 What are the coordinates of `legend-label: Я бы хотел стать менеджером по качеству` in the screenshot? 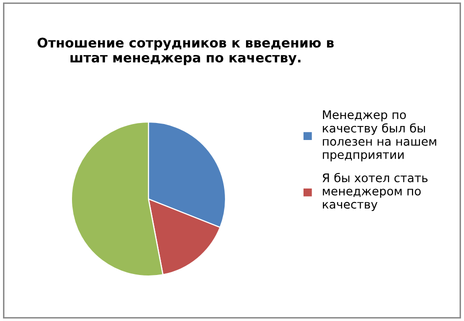 It's located at (375, 191).